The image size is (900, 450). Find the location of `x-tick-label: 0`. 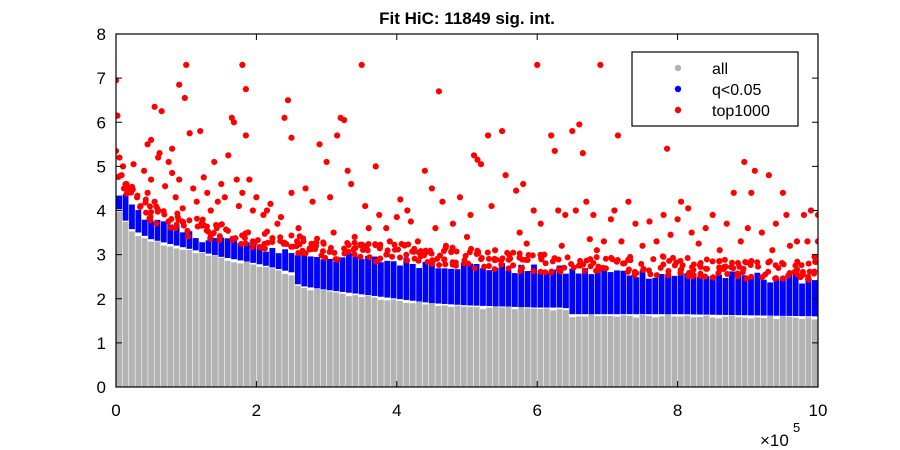

x-tick-label: 0 is located at coordinates (115, 410).